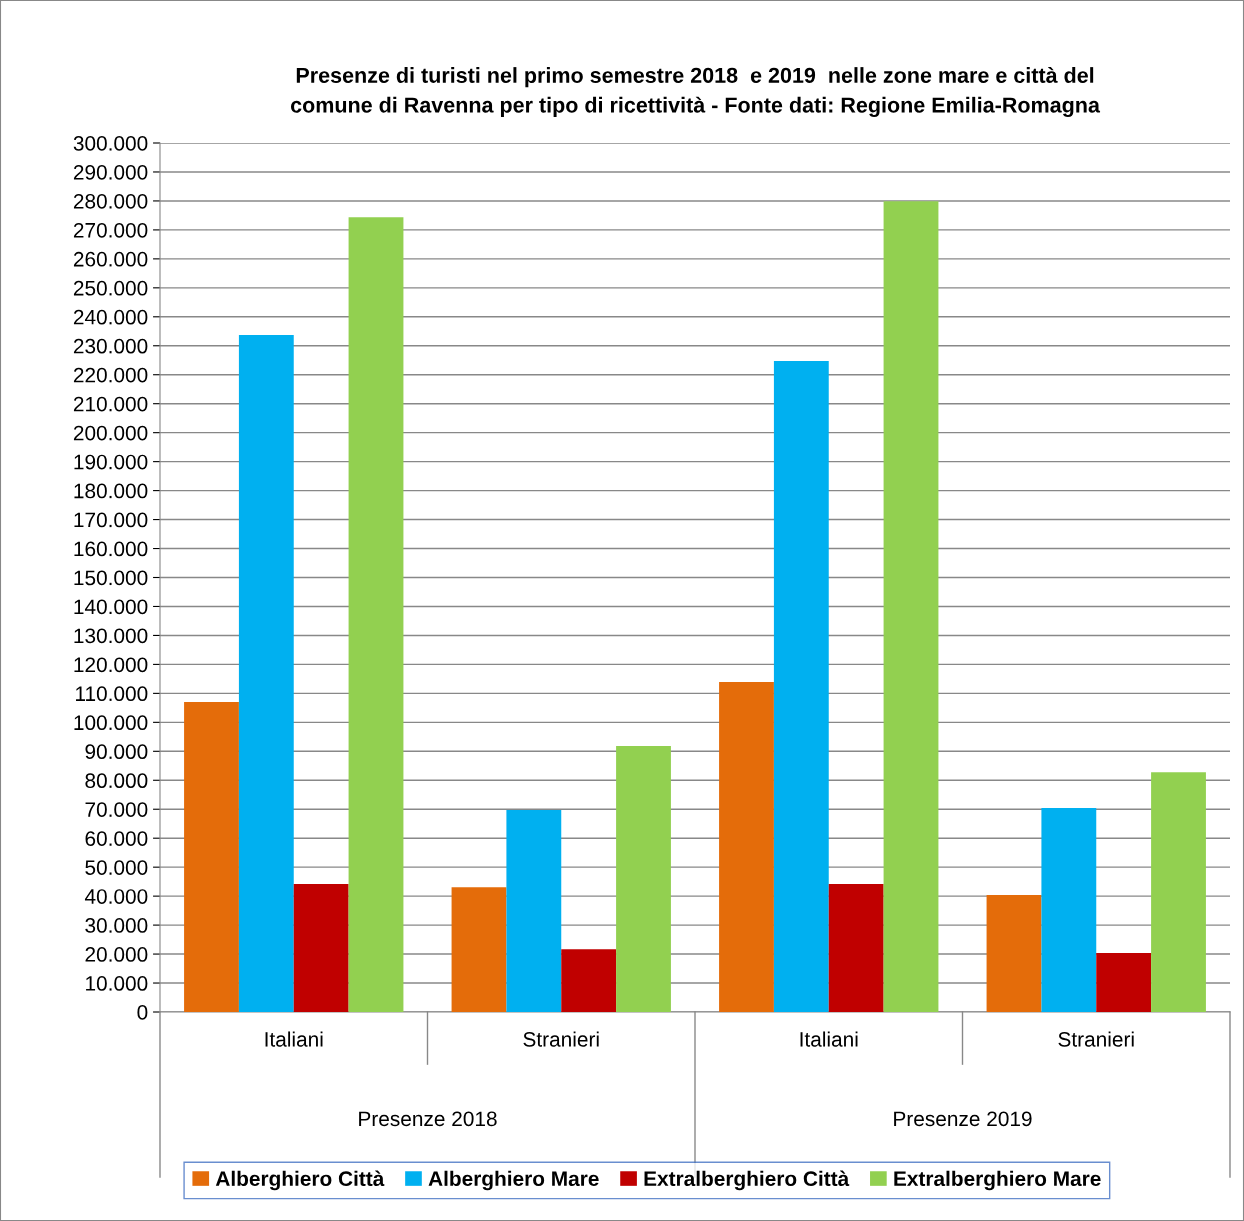 This screenshot has width=1244, height=1221. Describe the element at coordinates (963, 1119) in the screenshot. I see `text: Presenze 2019` at that location.